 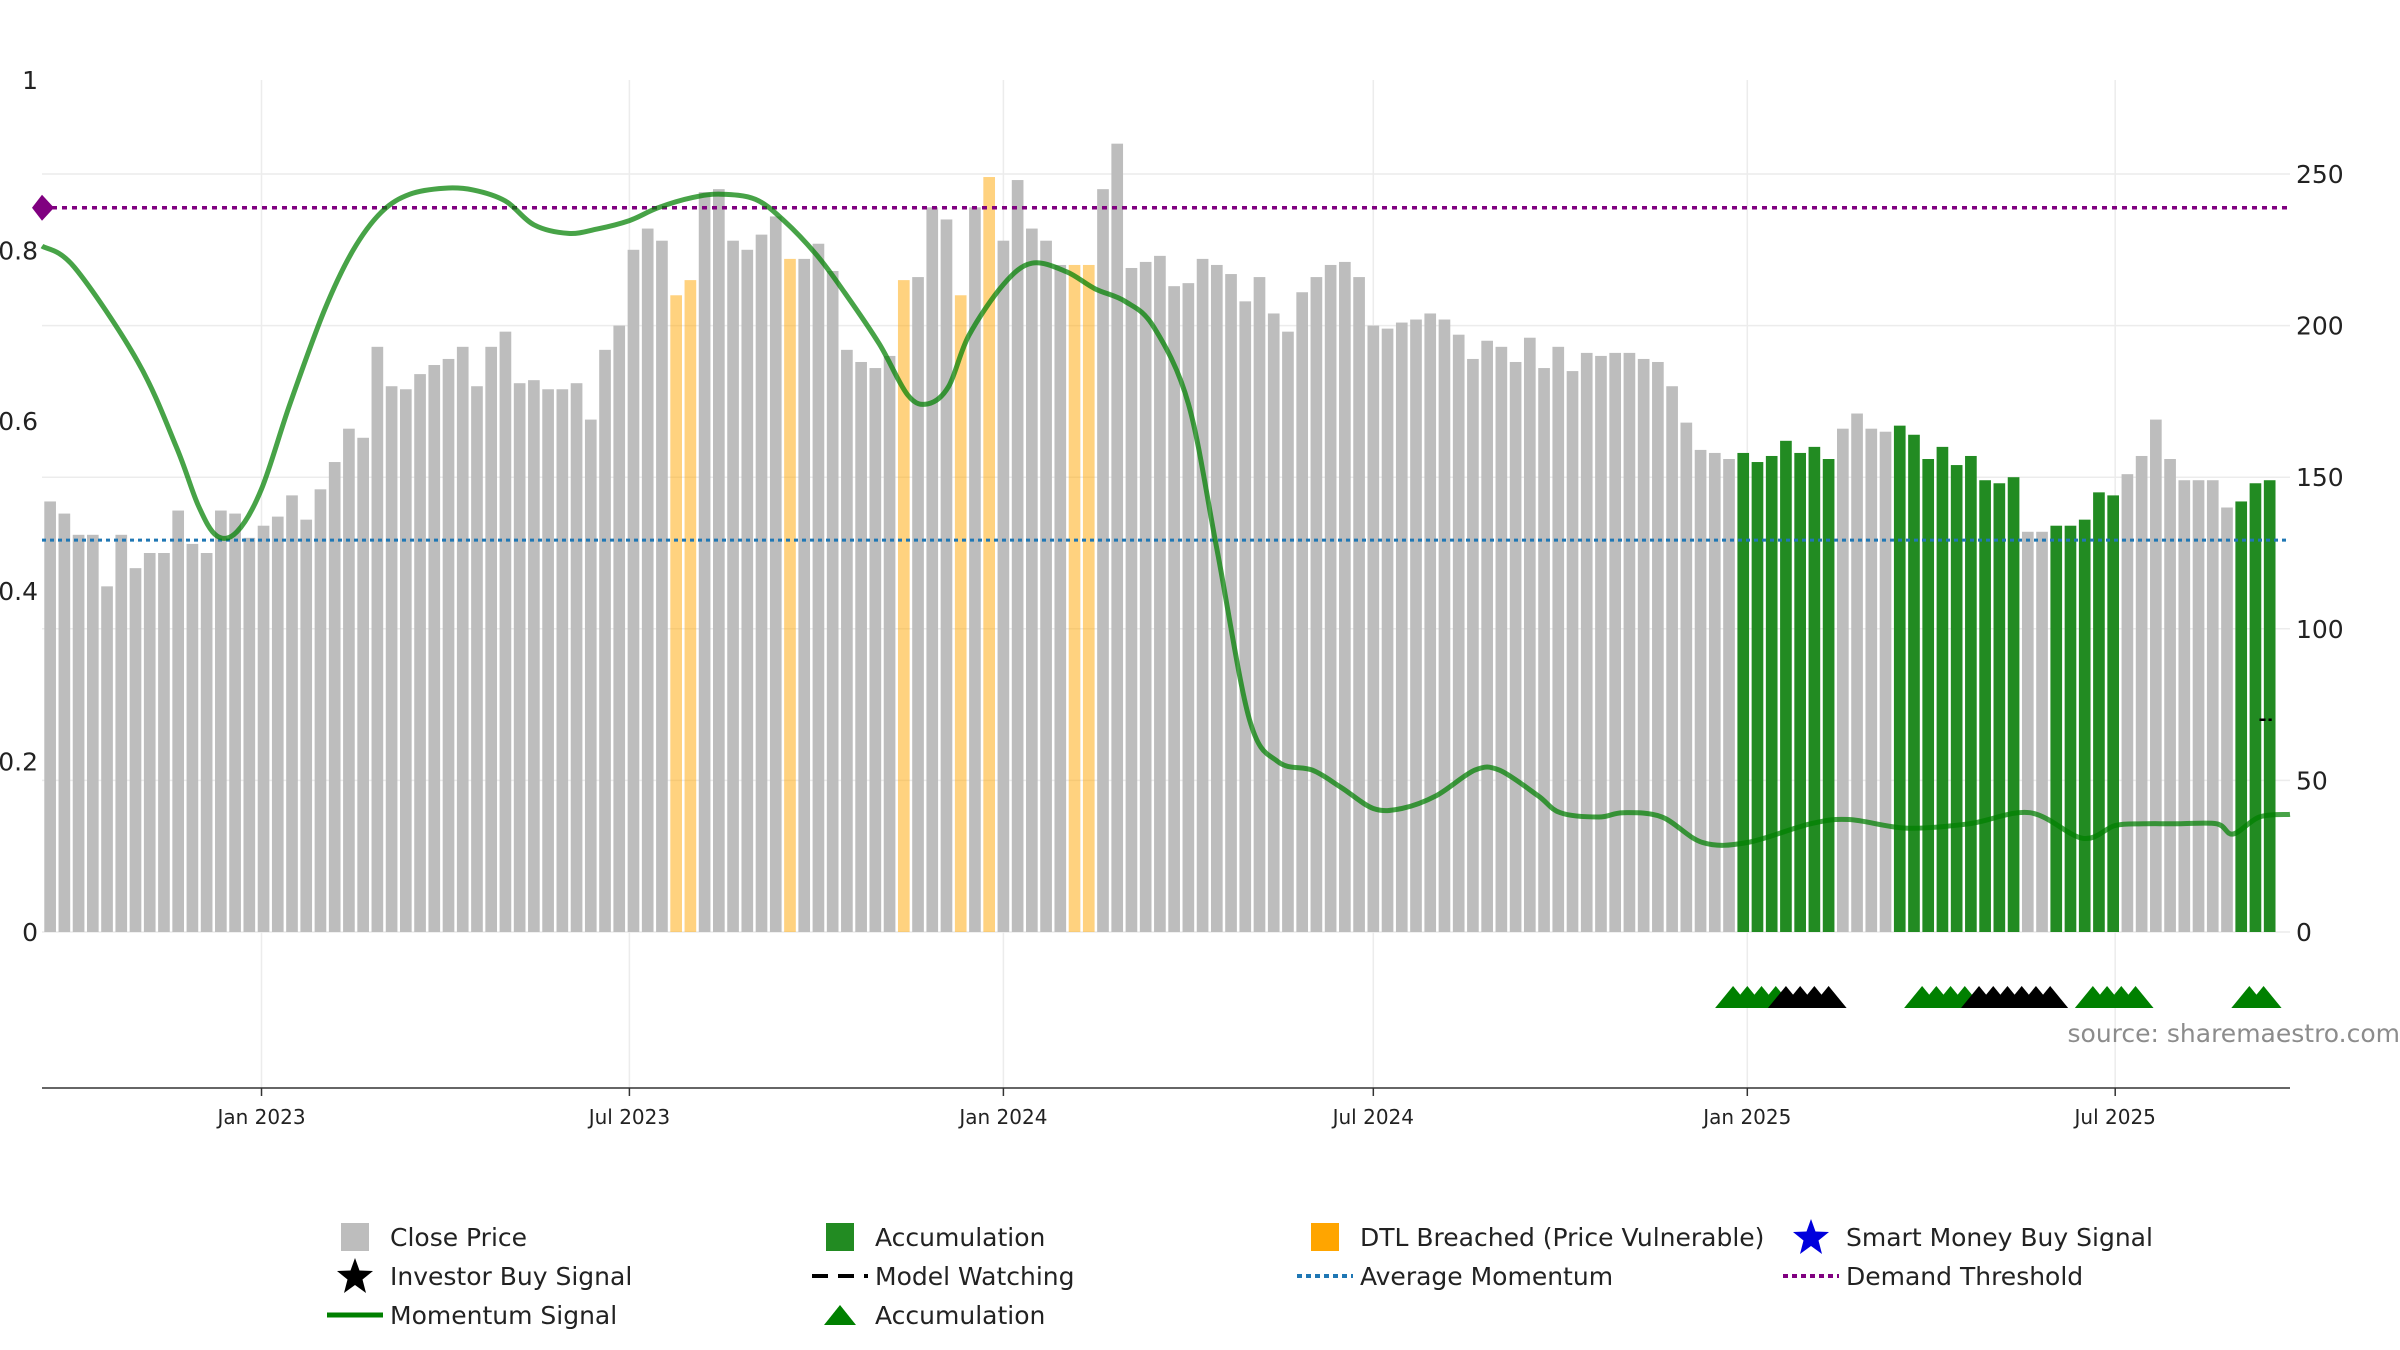 What do you see at coordinates (19, 421) in the screenshot?
I see `left-tick-label: 0.6` at bounding box center [19, 421].